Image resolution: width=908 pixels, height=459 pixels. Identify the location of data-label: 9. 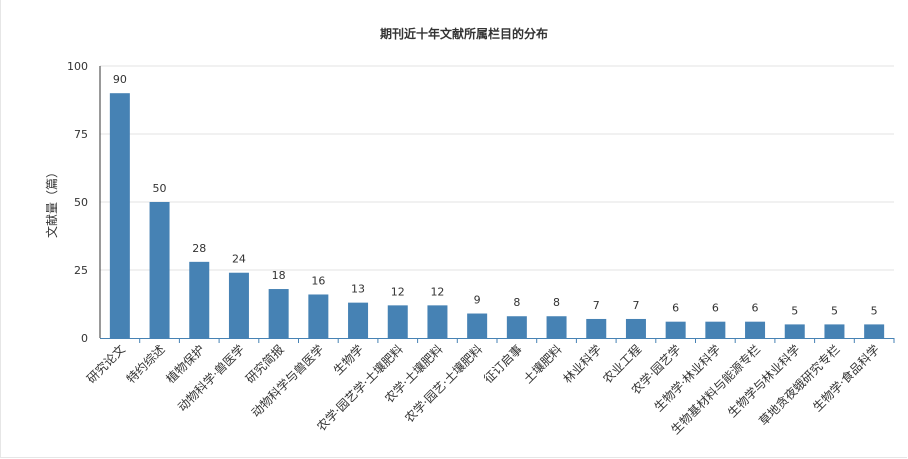
(477, 300).